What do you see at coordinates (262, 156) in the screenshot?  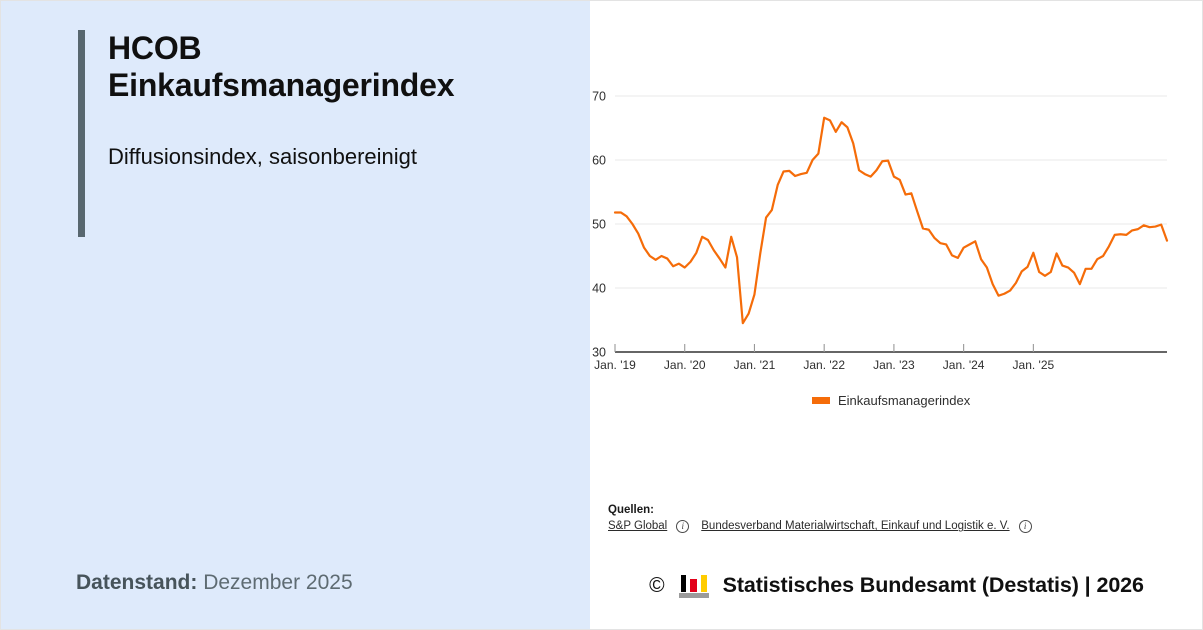 I see `page-subtitle: Diffusionsindex, saisonbereinigt` at bounding box center [262, 156].